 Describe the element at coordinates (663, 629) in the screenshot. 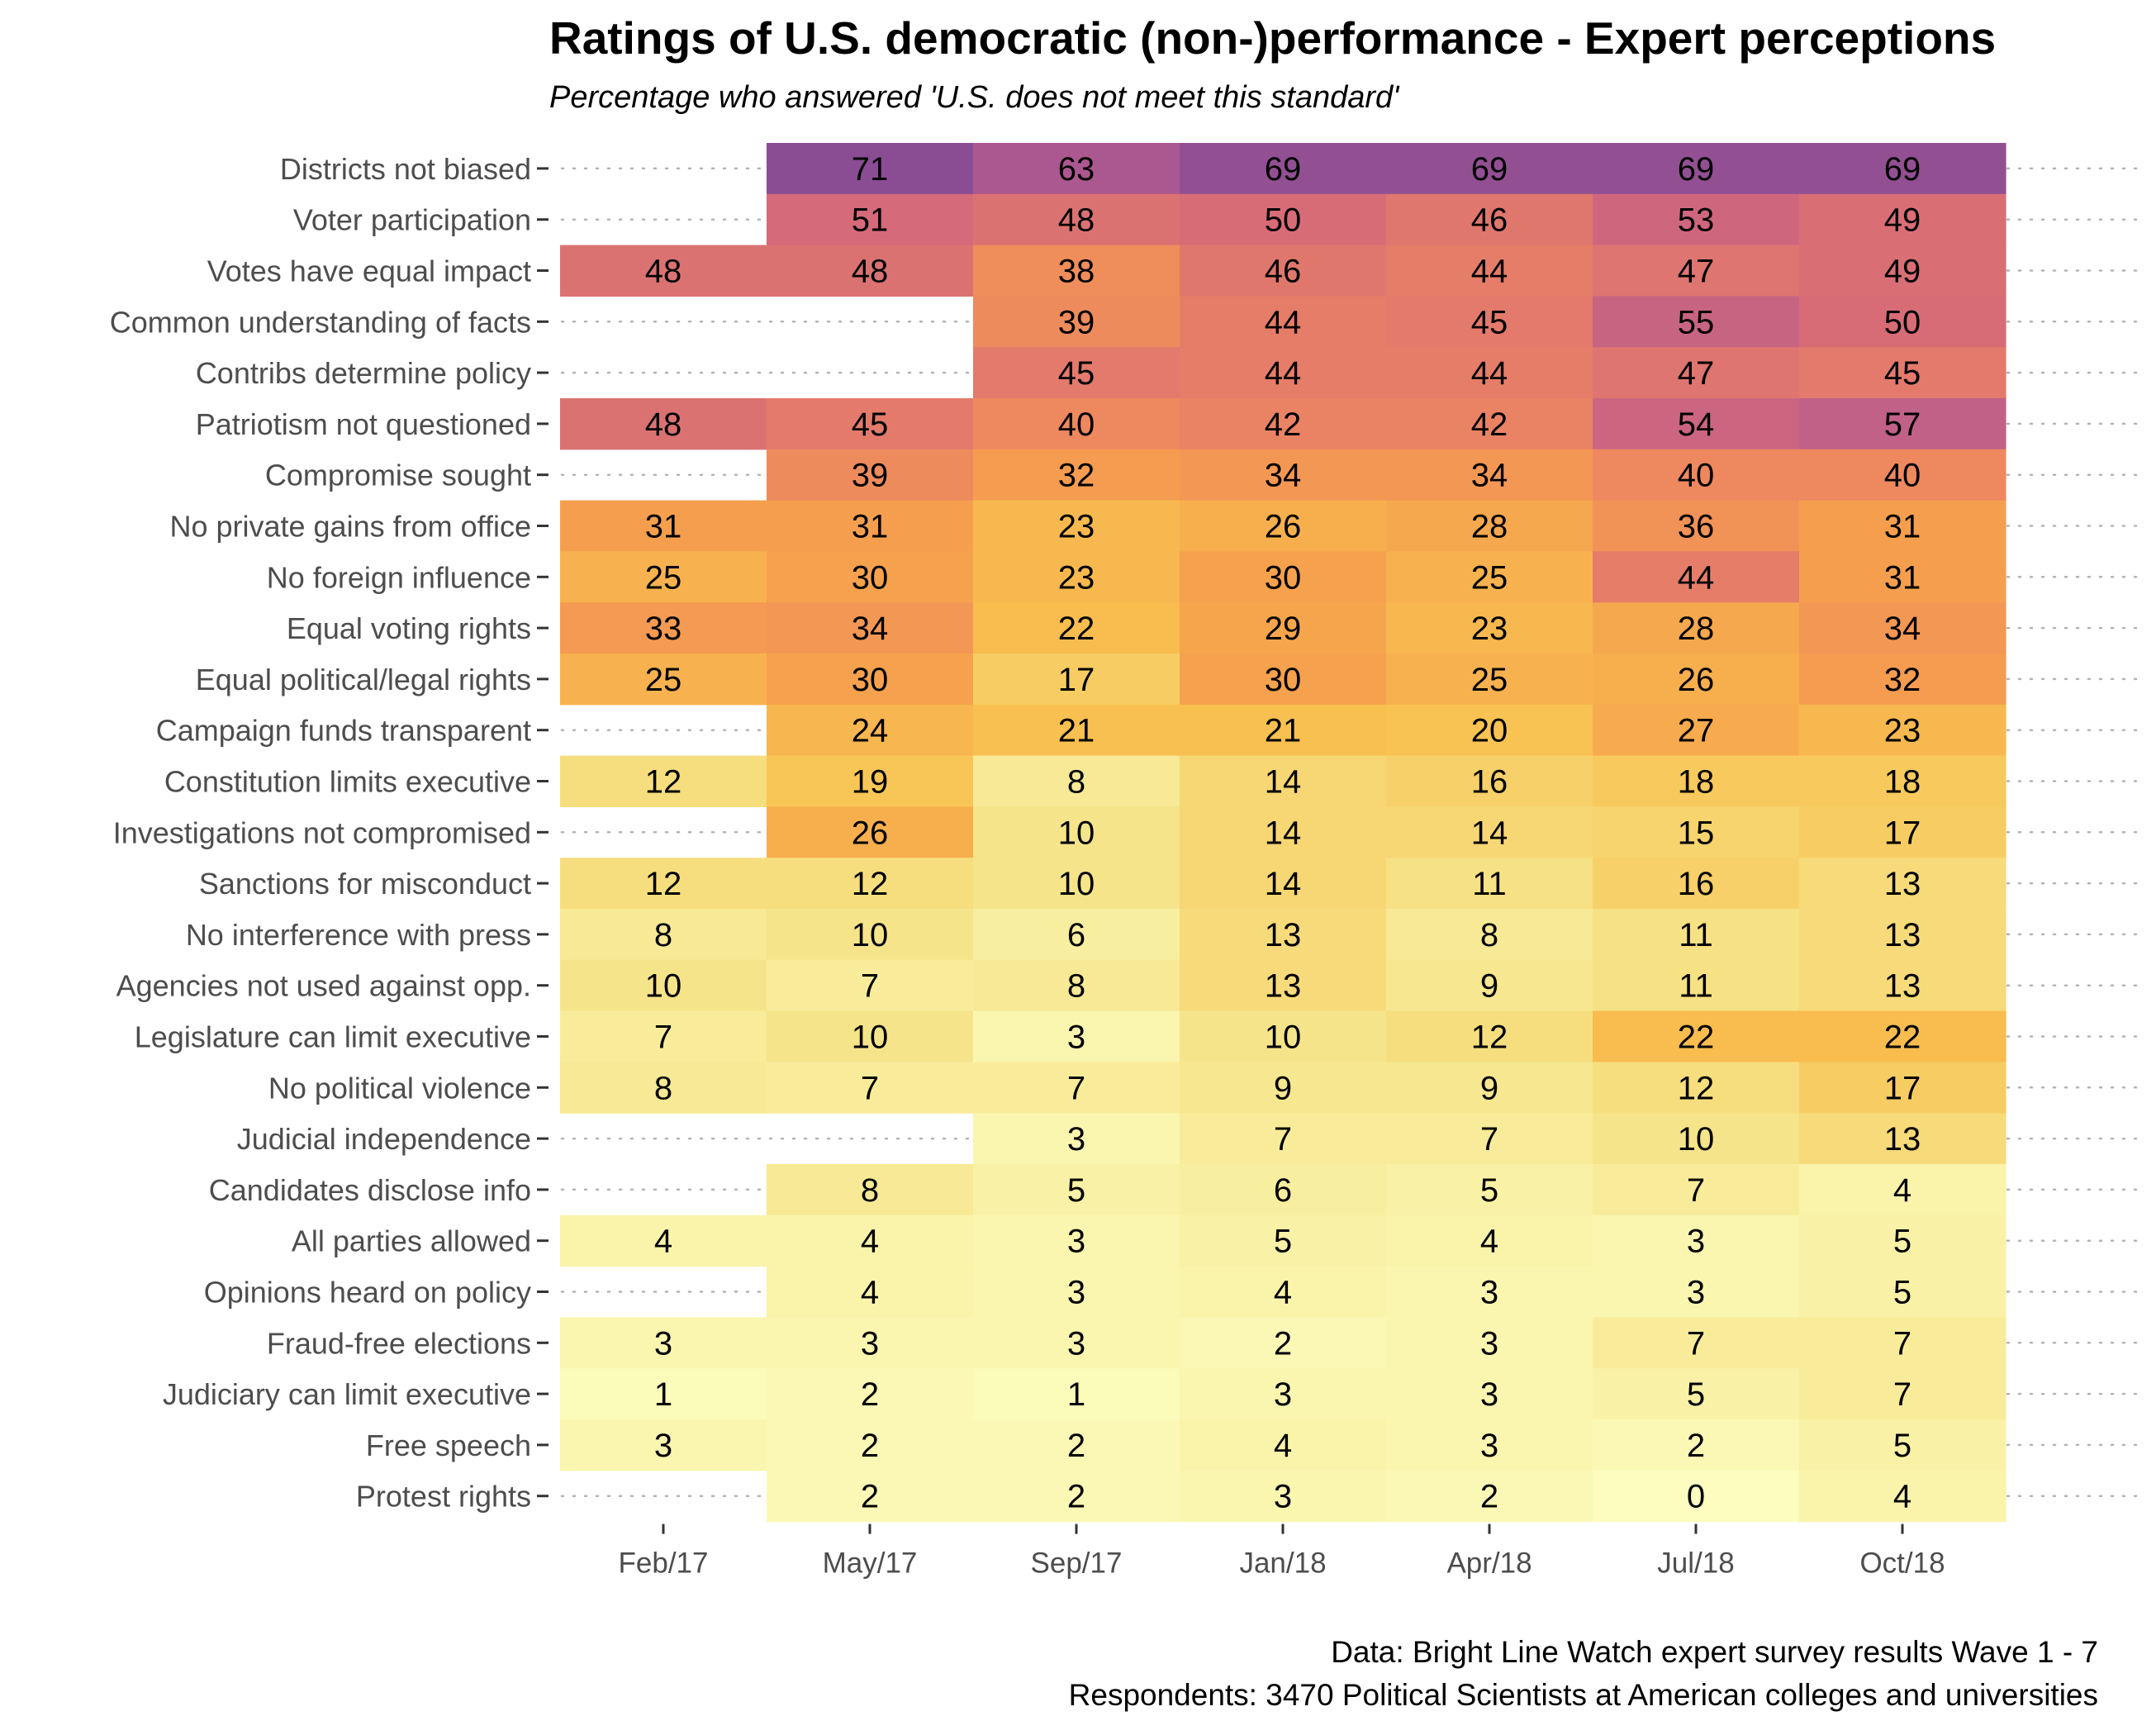

I see `cell-value-label: 33` at that location.